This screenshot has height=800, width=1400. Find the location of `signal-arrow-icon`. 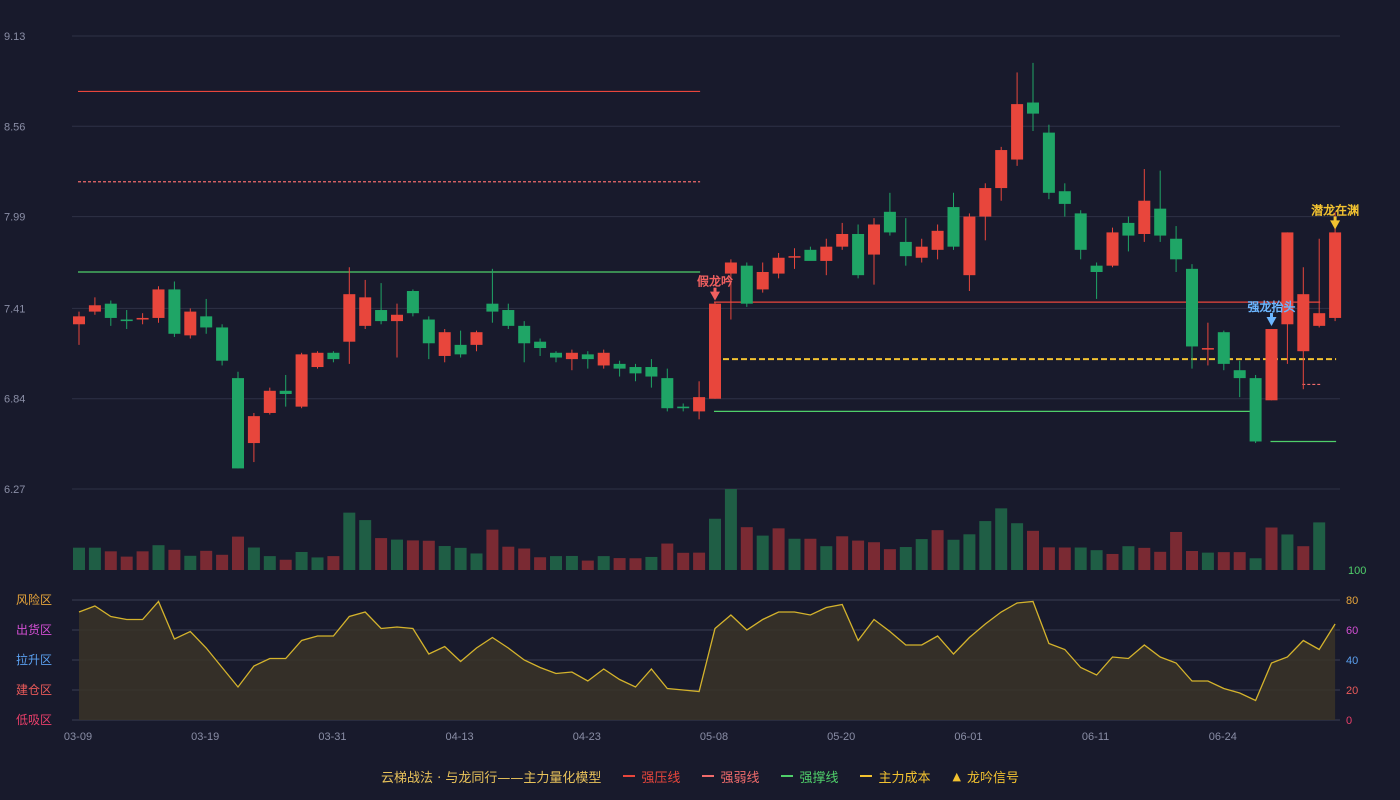

signal-arrow-icon is located at coordinates (1271, 322).